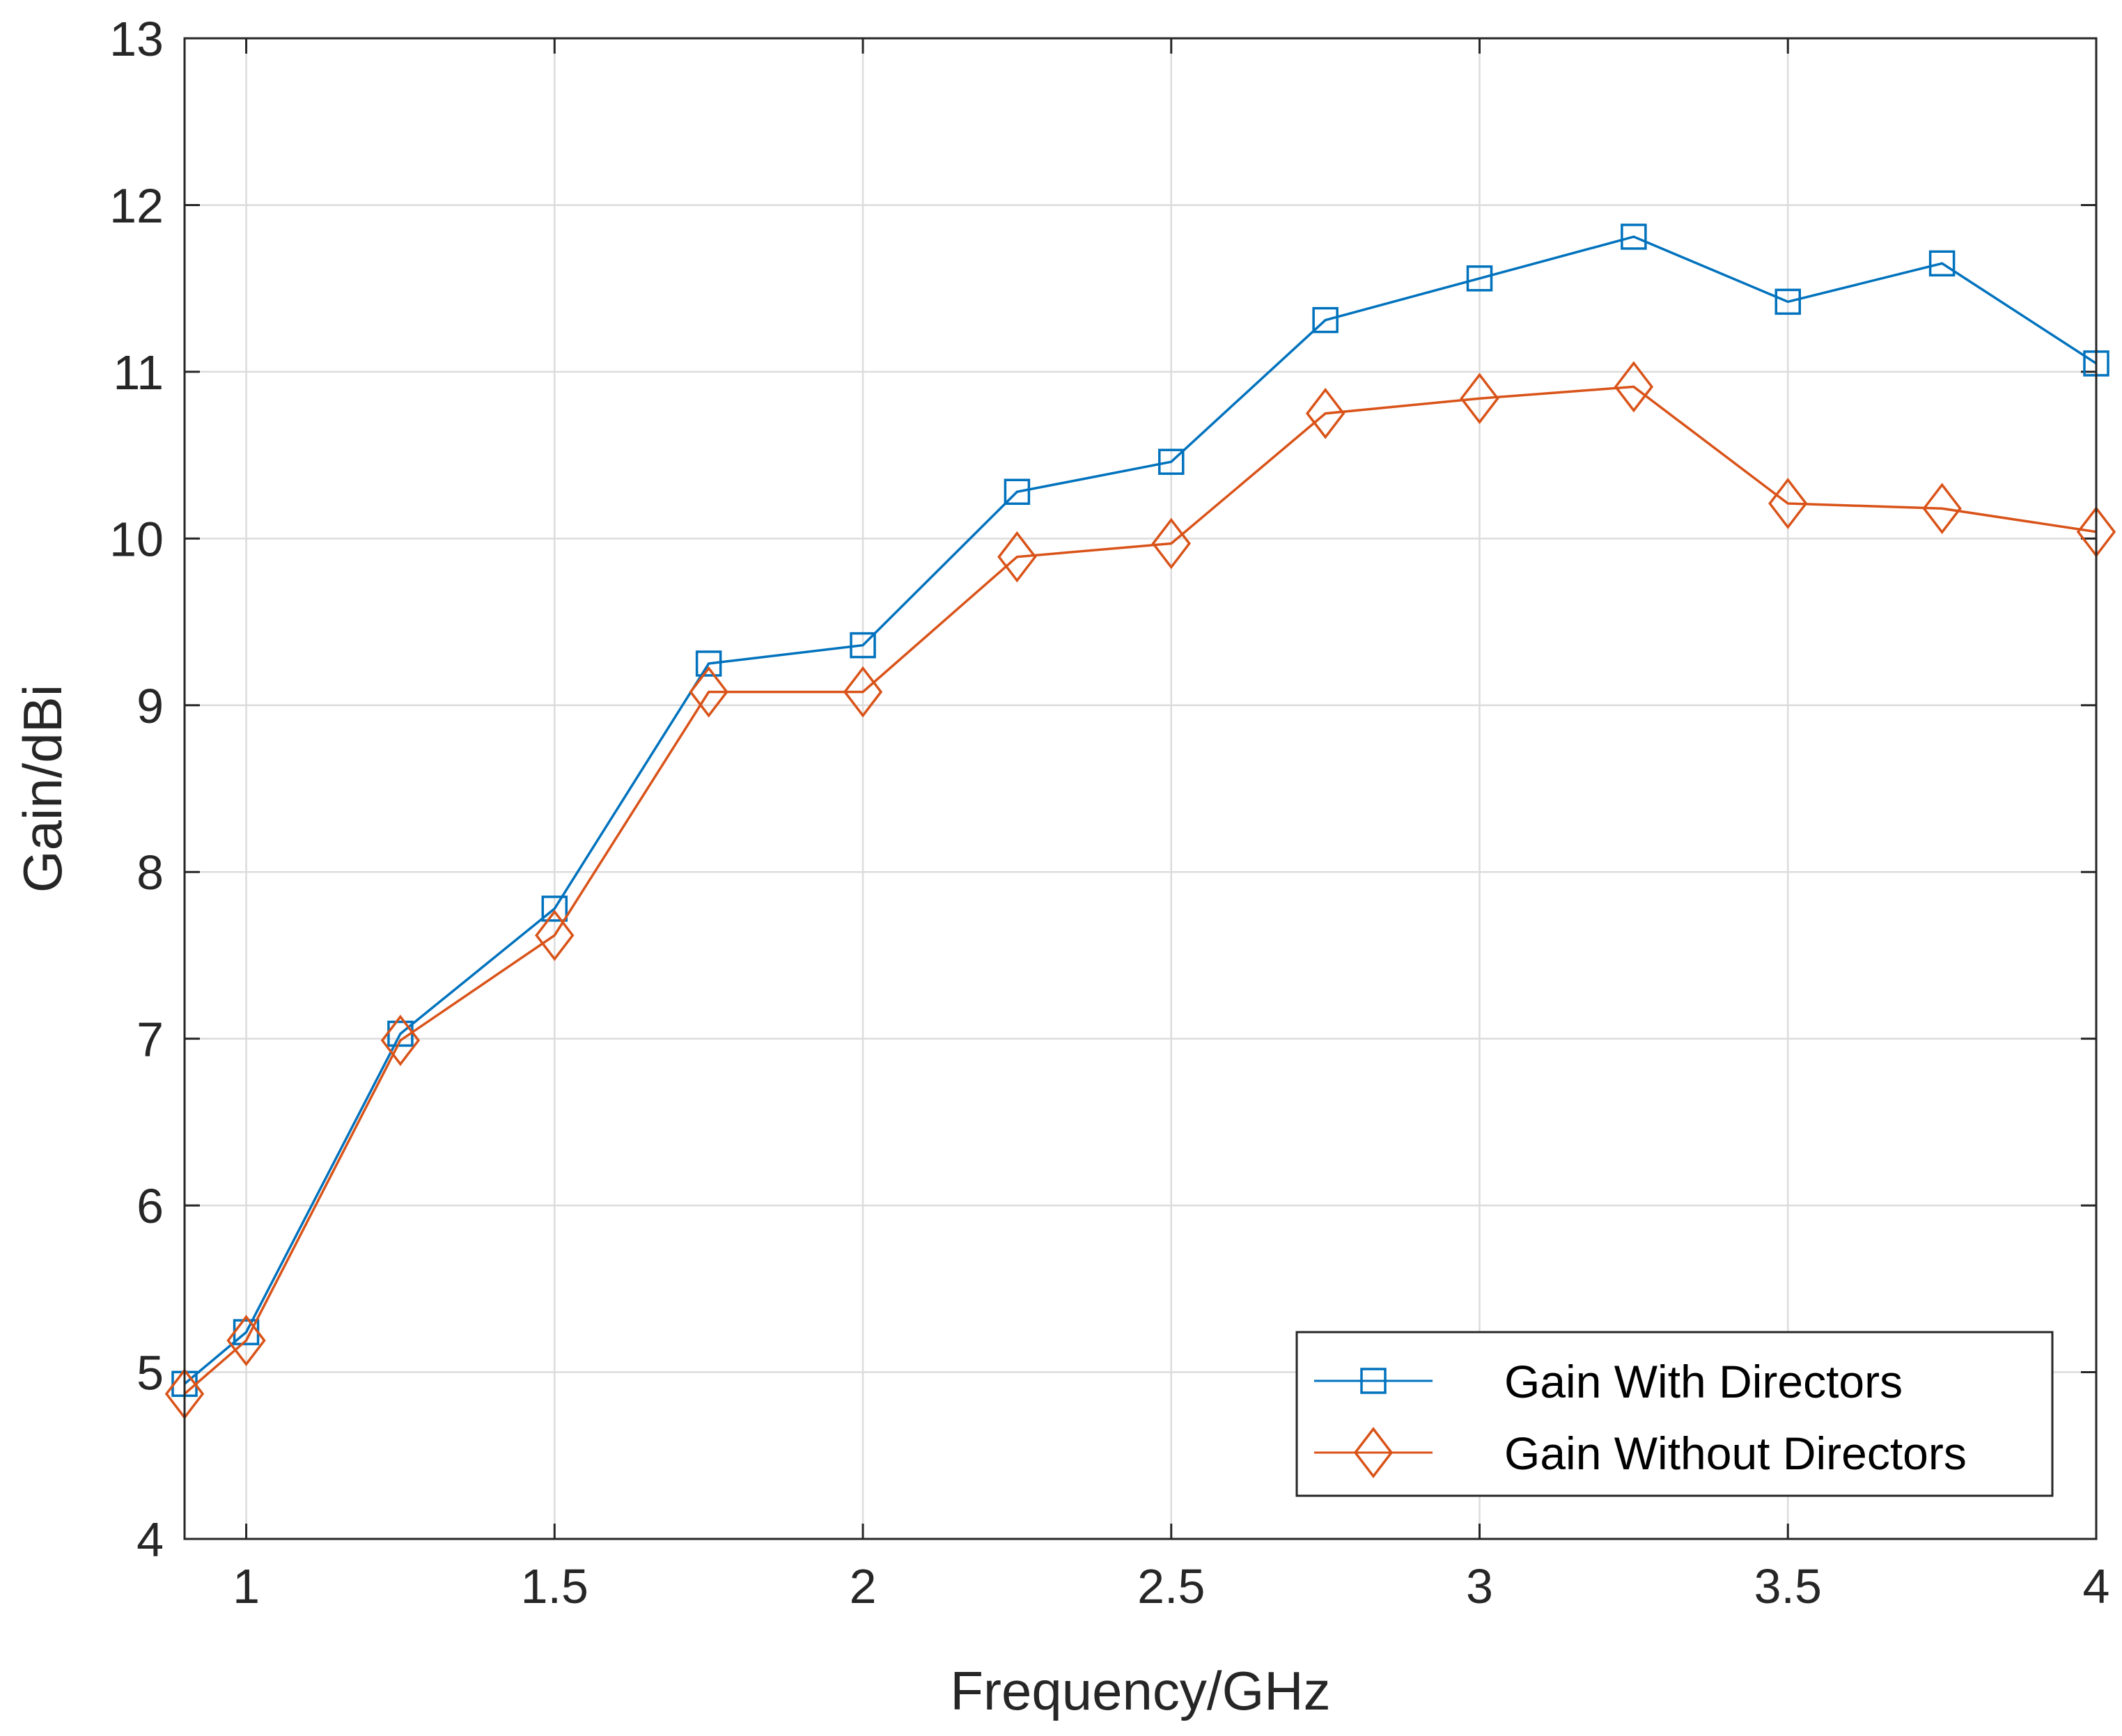 This screenshot has height=1736, width=2122. I want to click on y-tick-label: 5, so click(150, 1373).